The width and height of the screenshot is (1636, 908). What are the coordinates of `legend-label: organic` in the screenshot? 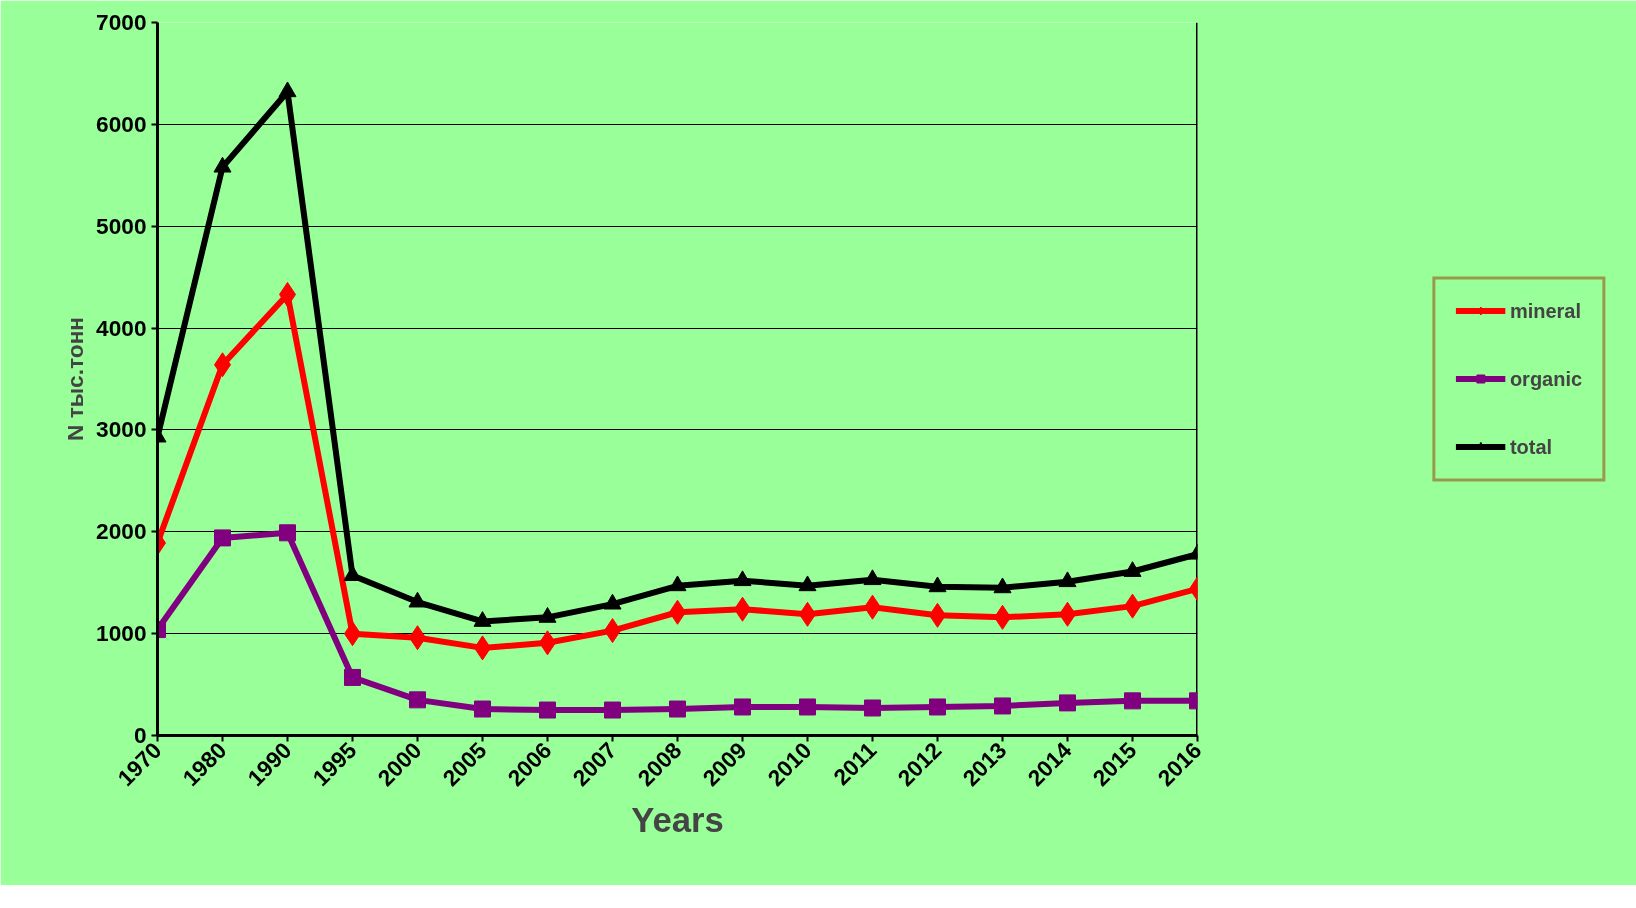 It's located at (1546, 378).